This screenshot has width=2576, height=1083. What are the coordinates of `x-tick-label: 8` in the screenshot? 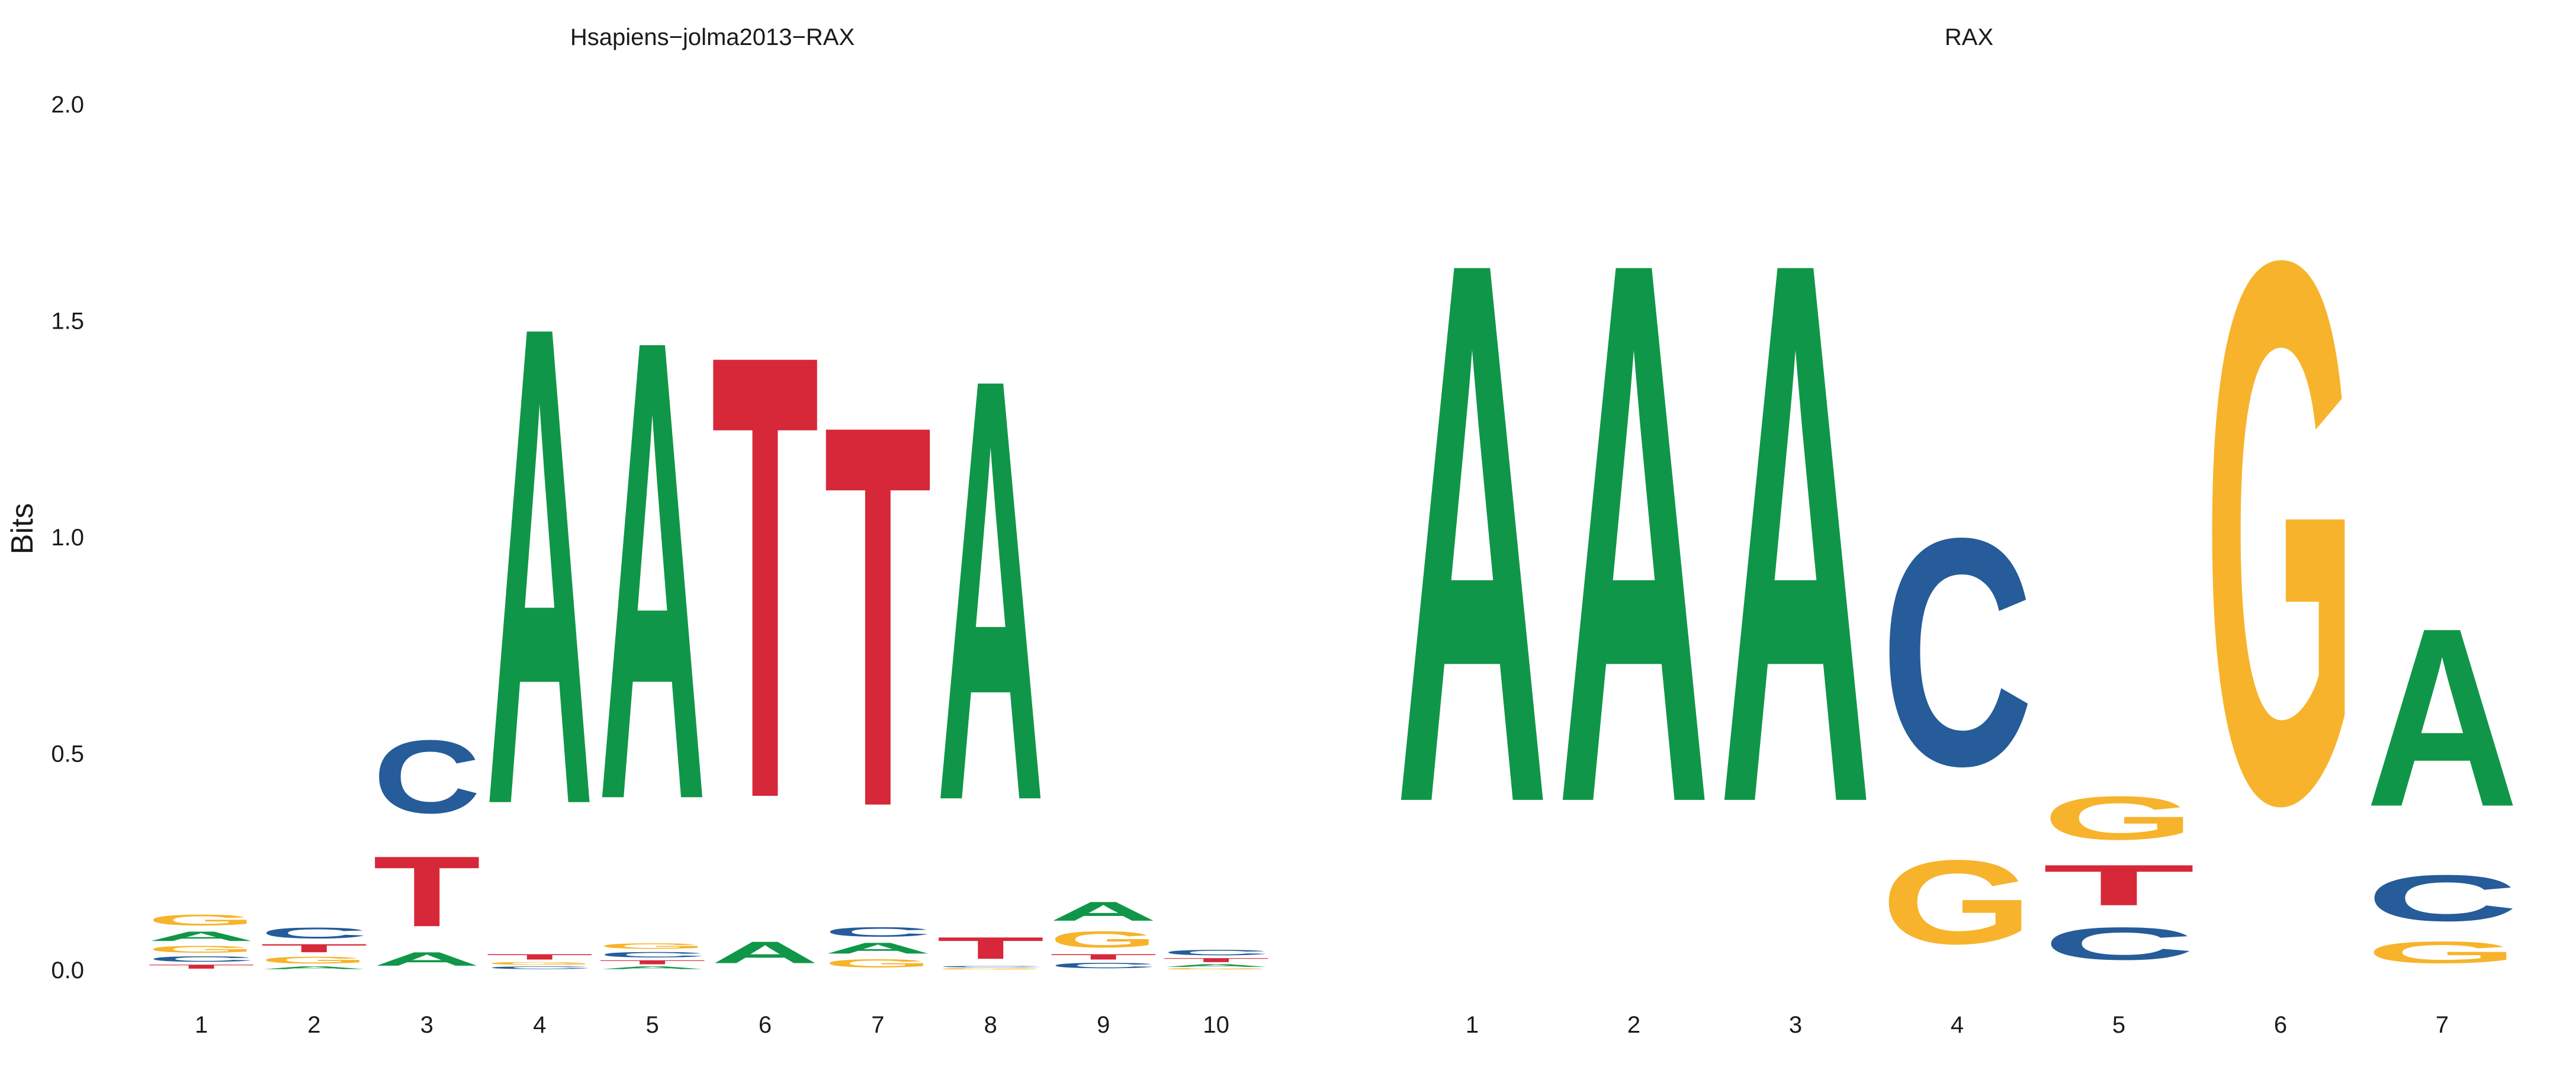 It's located at (990, 1025).